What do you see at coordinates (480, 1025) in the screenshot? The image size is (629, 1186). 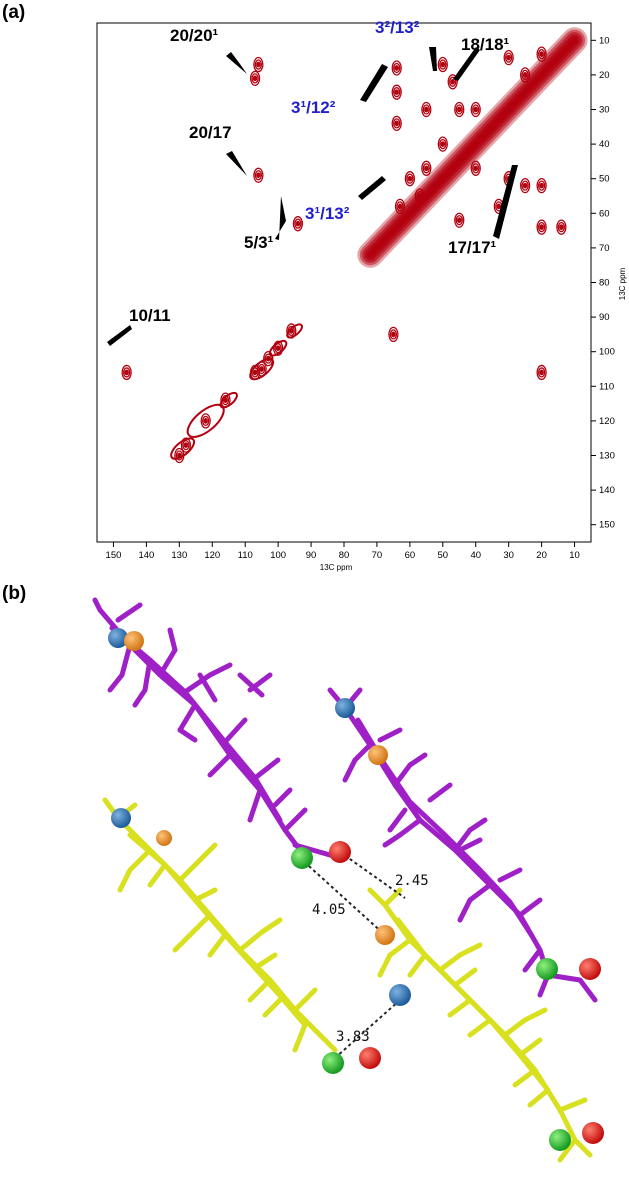 I see `yellow-molecule-right` at bounding box center [480, 1025].